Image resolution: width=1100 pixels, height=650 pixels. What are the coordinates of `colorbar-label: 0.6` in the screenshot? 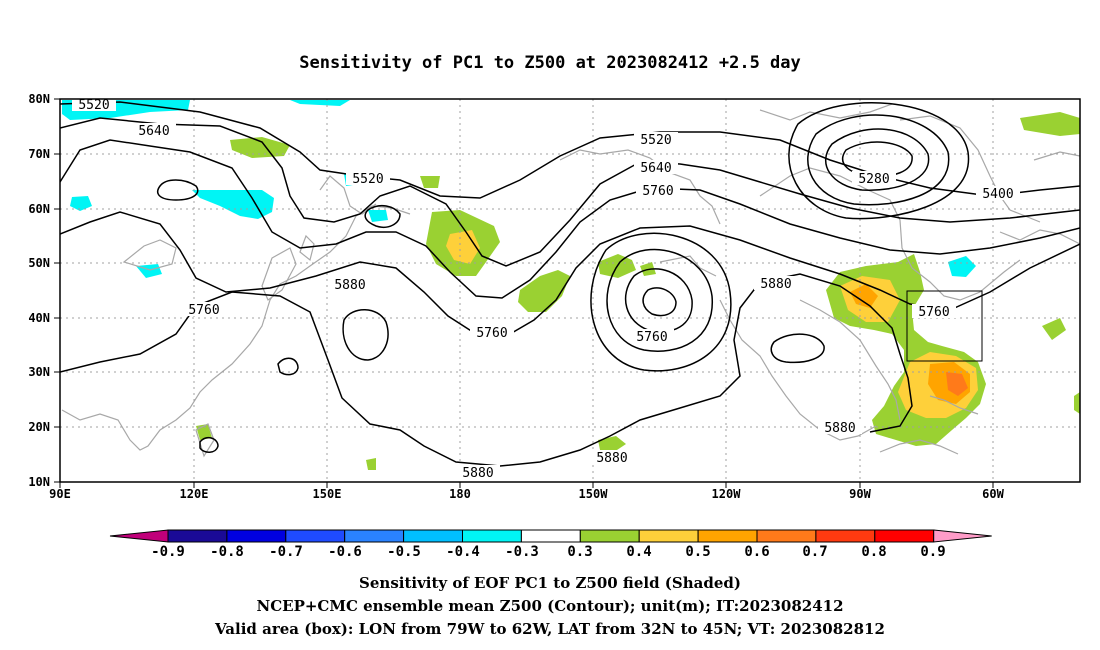 It's located at (756, 552).